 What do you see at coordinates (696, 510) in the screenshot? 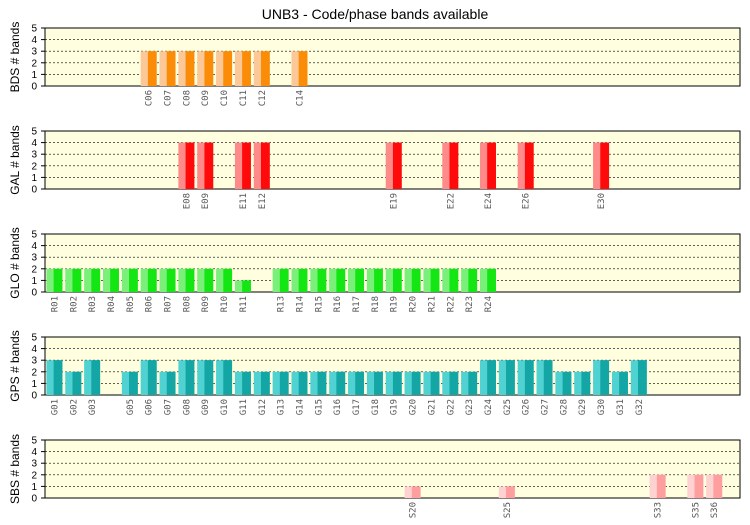
I see `x-tick-label: S35` at bounding box center [696, 510].